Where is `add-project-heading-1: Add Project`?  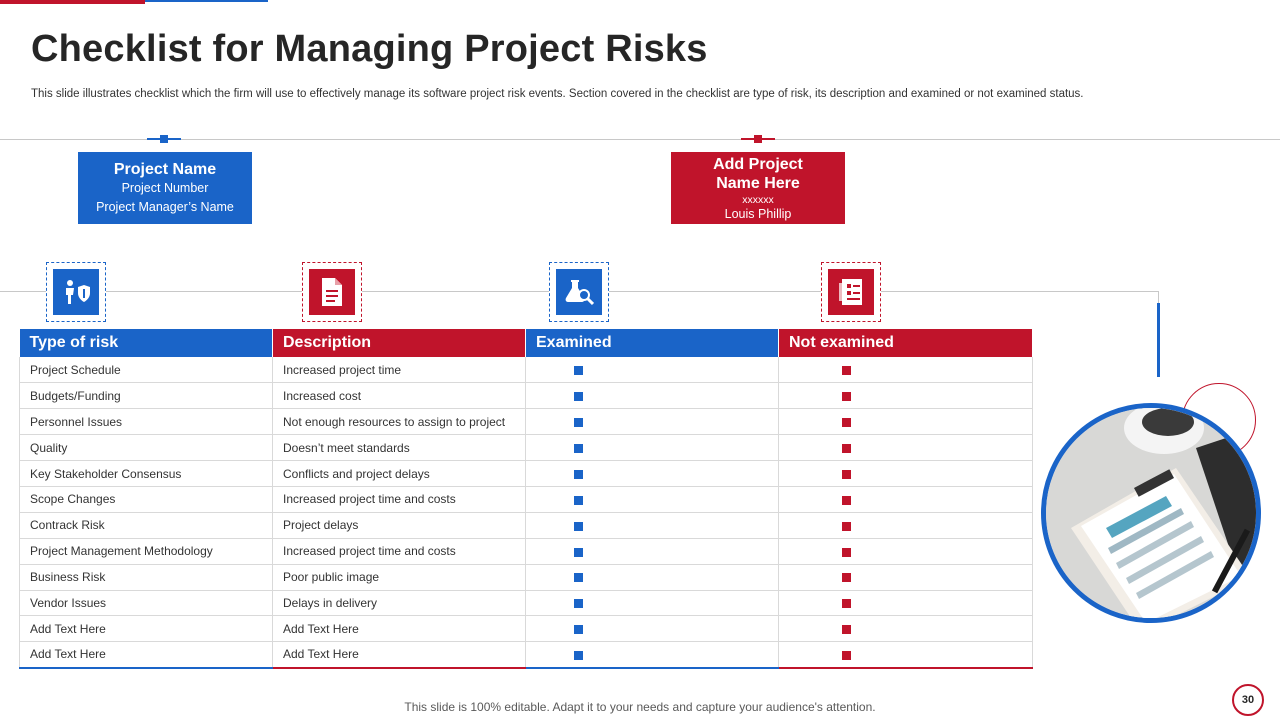
add-project-heading-1: Add Project is located at coordinates (758, 164).